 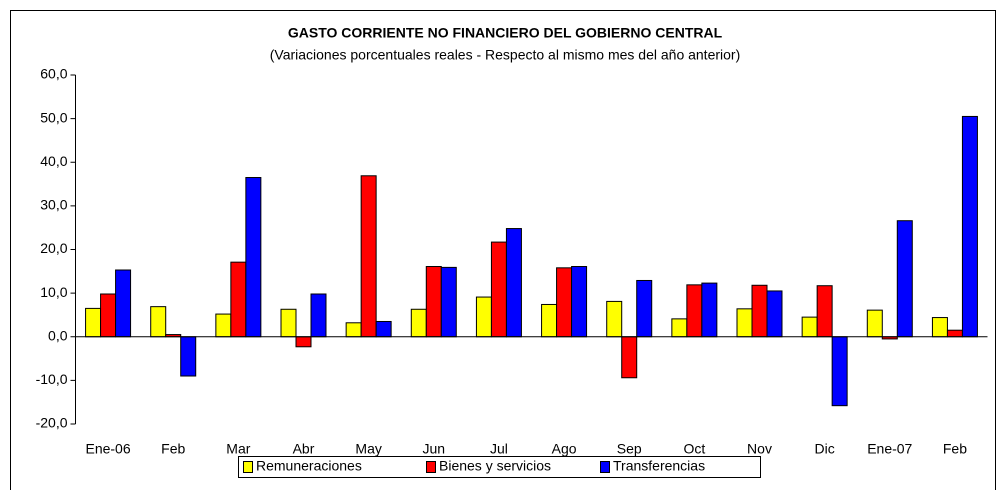 What do you see at coordinates (759, 449) in the screenshot?
I see `x-tick-label: Nov` at bounding box center [759, 449].